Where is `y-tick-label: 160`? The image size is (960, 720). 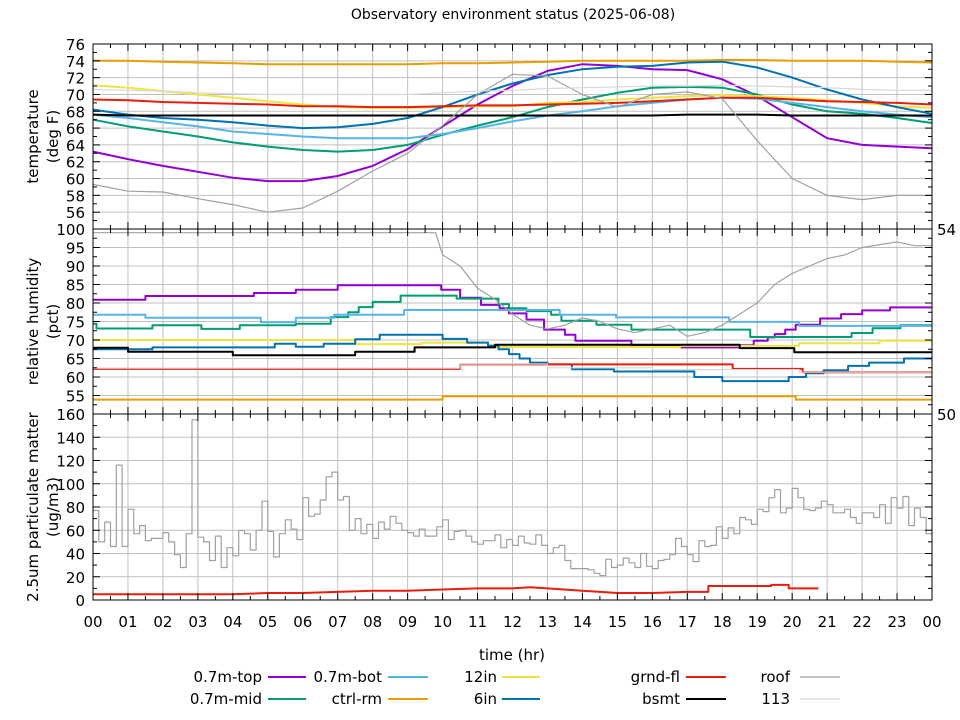 y-tick-label: 160 is located at coordinates (70, 415).